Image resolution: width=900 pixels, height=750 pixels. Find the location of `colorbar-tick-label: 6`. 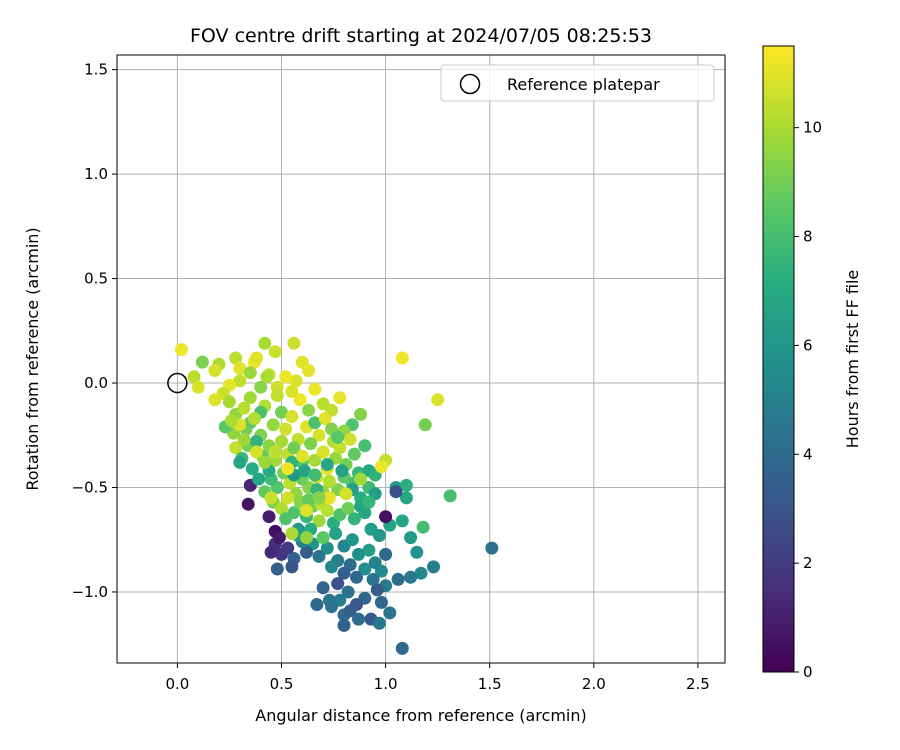

colorbar-tick-label: 6 is located at coordinates (808, 345).